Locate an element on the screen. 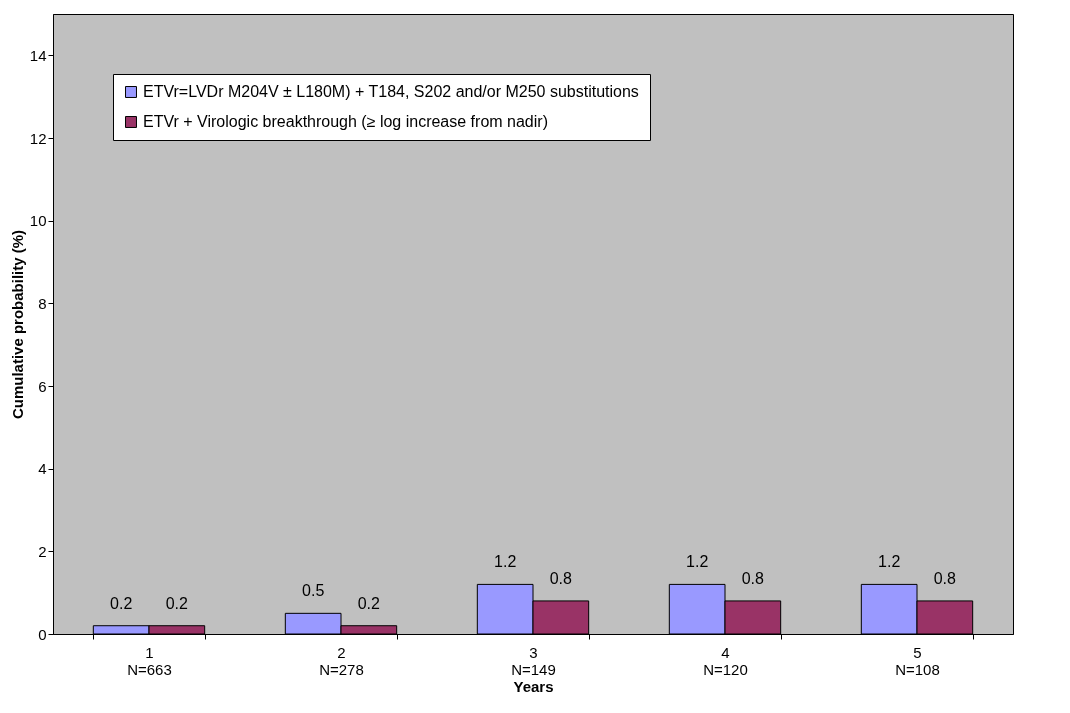 The image size is (1070, 713). y-axis-title: Cumulative probability (%) is located at coordinates (17, 324).